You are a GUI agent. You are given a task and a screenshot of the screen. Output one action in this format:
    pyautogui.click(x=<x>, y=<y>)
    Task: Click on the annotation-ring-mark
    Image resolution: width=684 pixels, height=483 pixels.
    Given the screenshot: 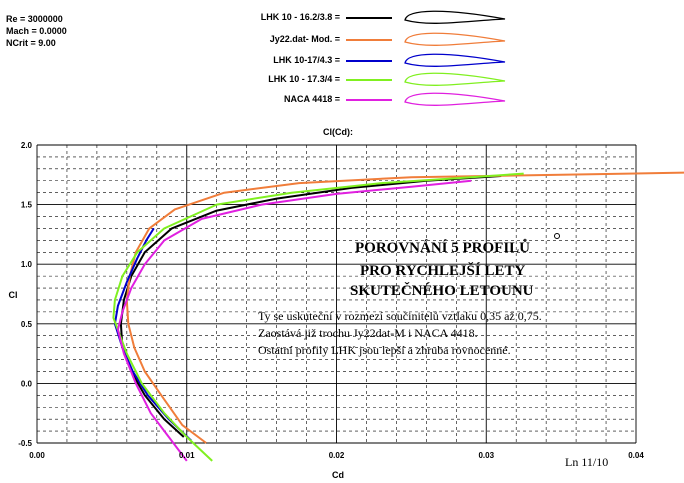 What is the action you would take?
    pyautogui.click(x=557, y=236)
    